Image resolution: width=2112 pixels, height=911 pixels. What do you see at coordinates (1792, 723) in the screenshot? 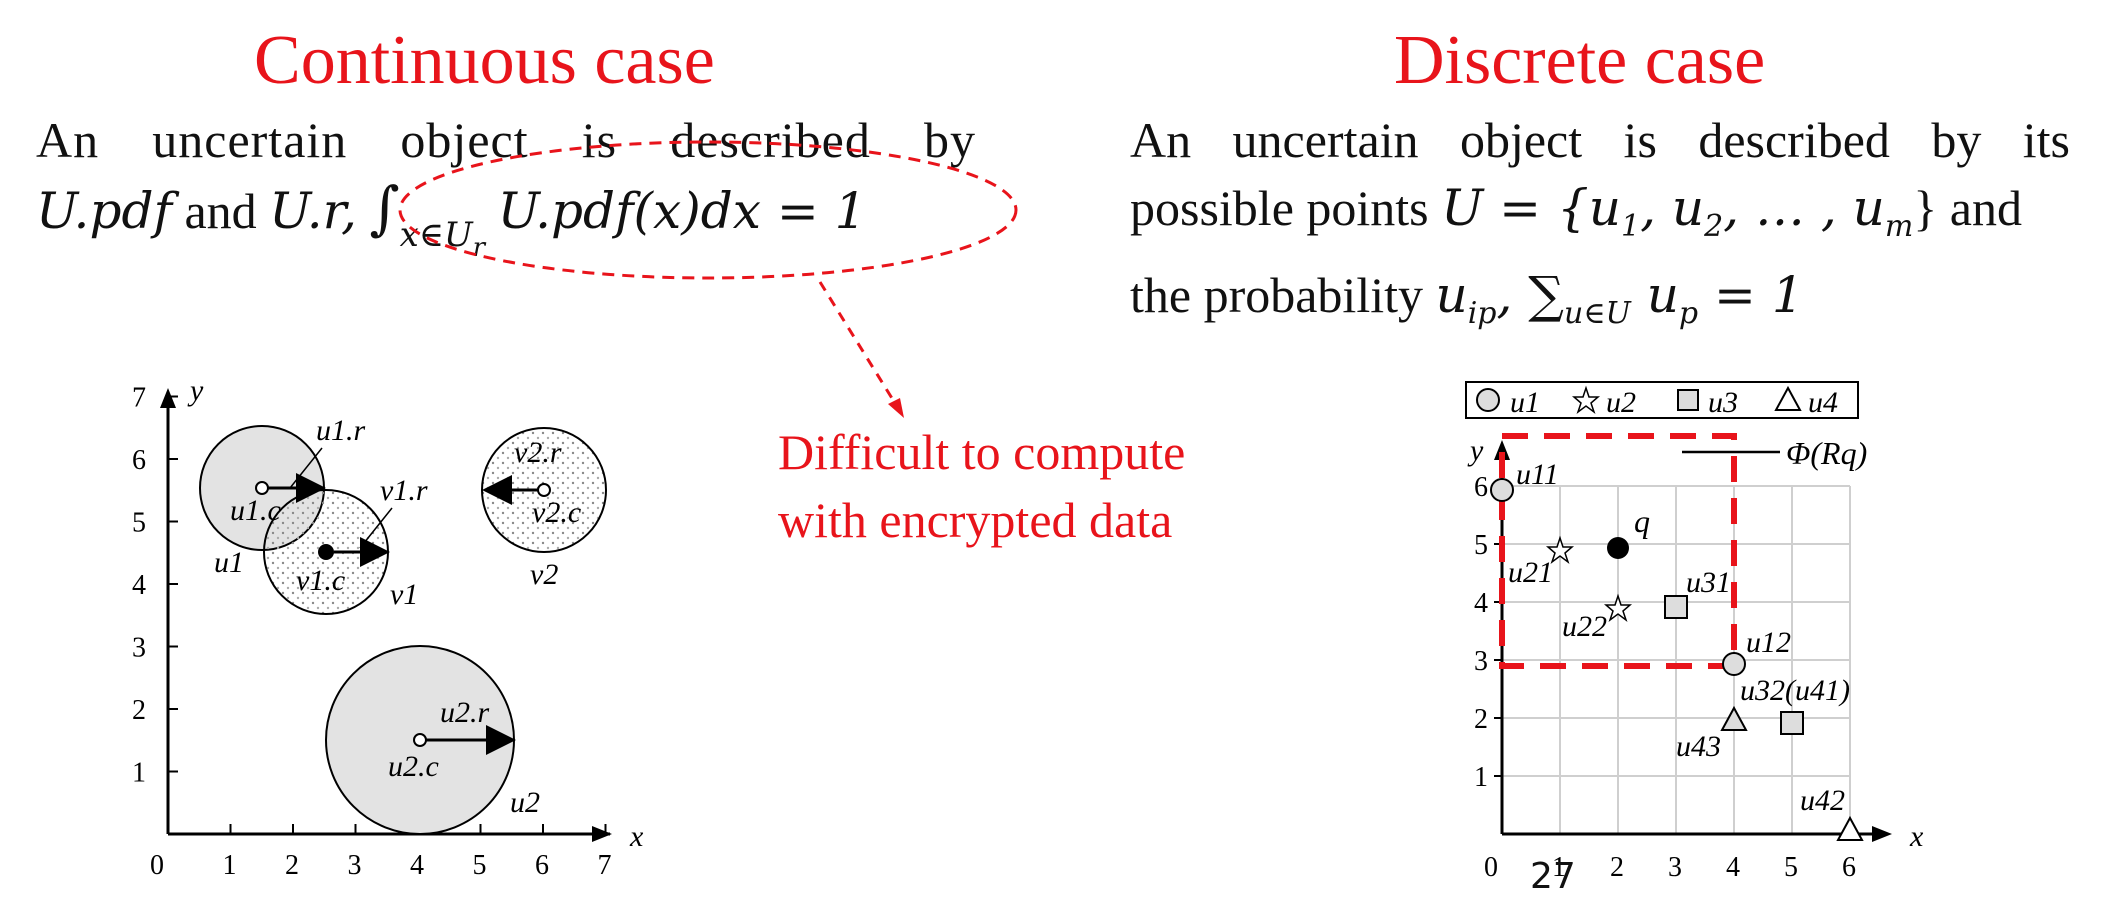
I see `u32-point` at bounding box center [1792, 723].